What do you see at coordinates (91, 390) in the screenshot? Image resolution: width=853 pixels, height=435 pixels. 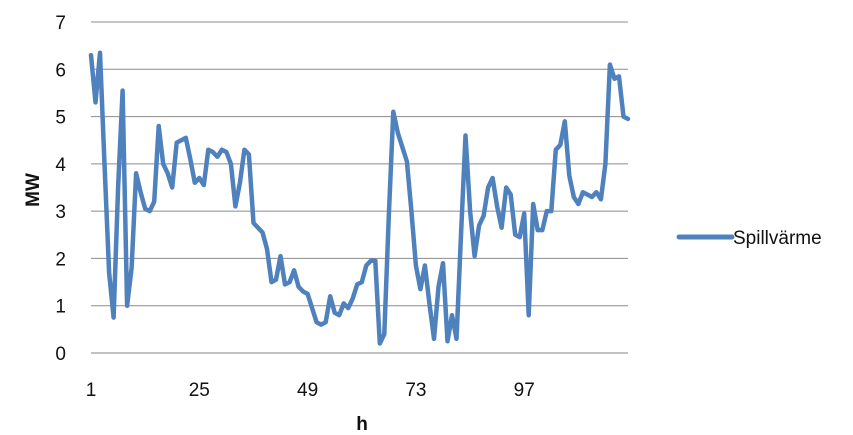 I see `x-tick-label: 1` at bounding box center [91, 390].